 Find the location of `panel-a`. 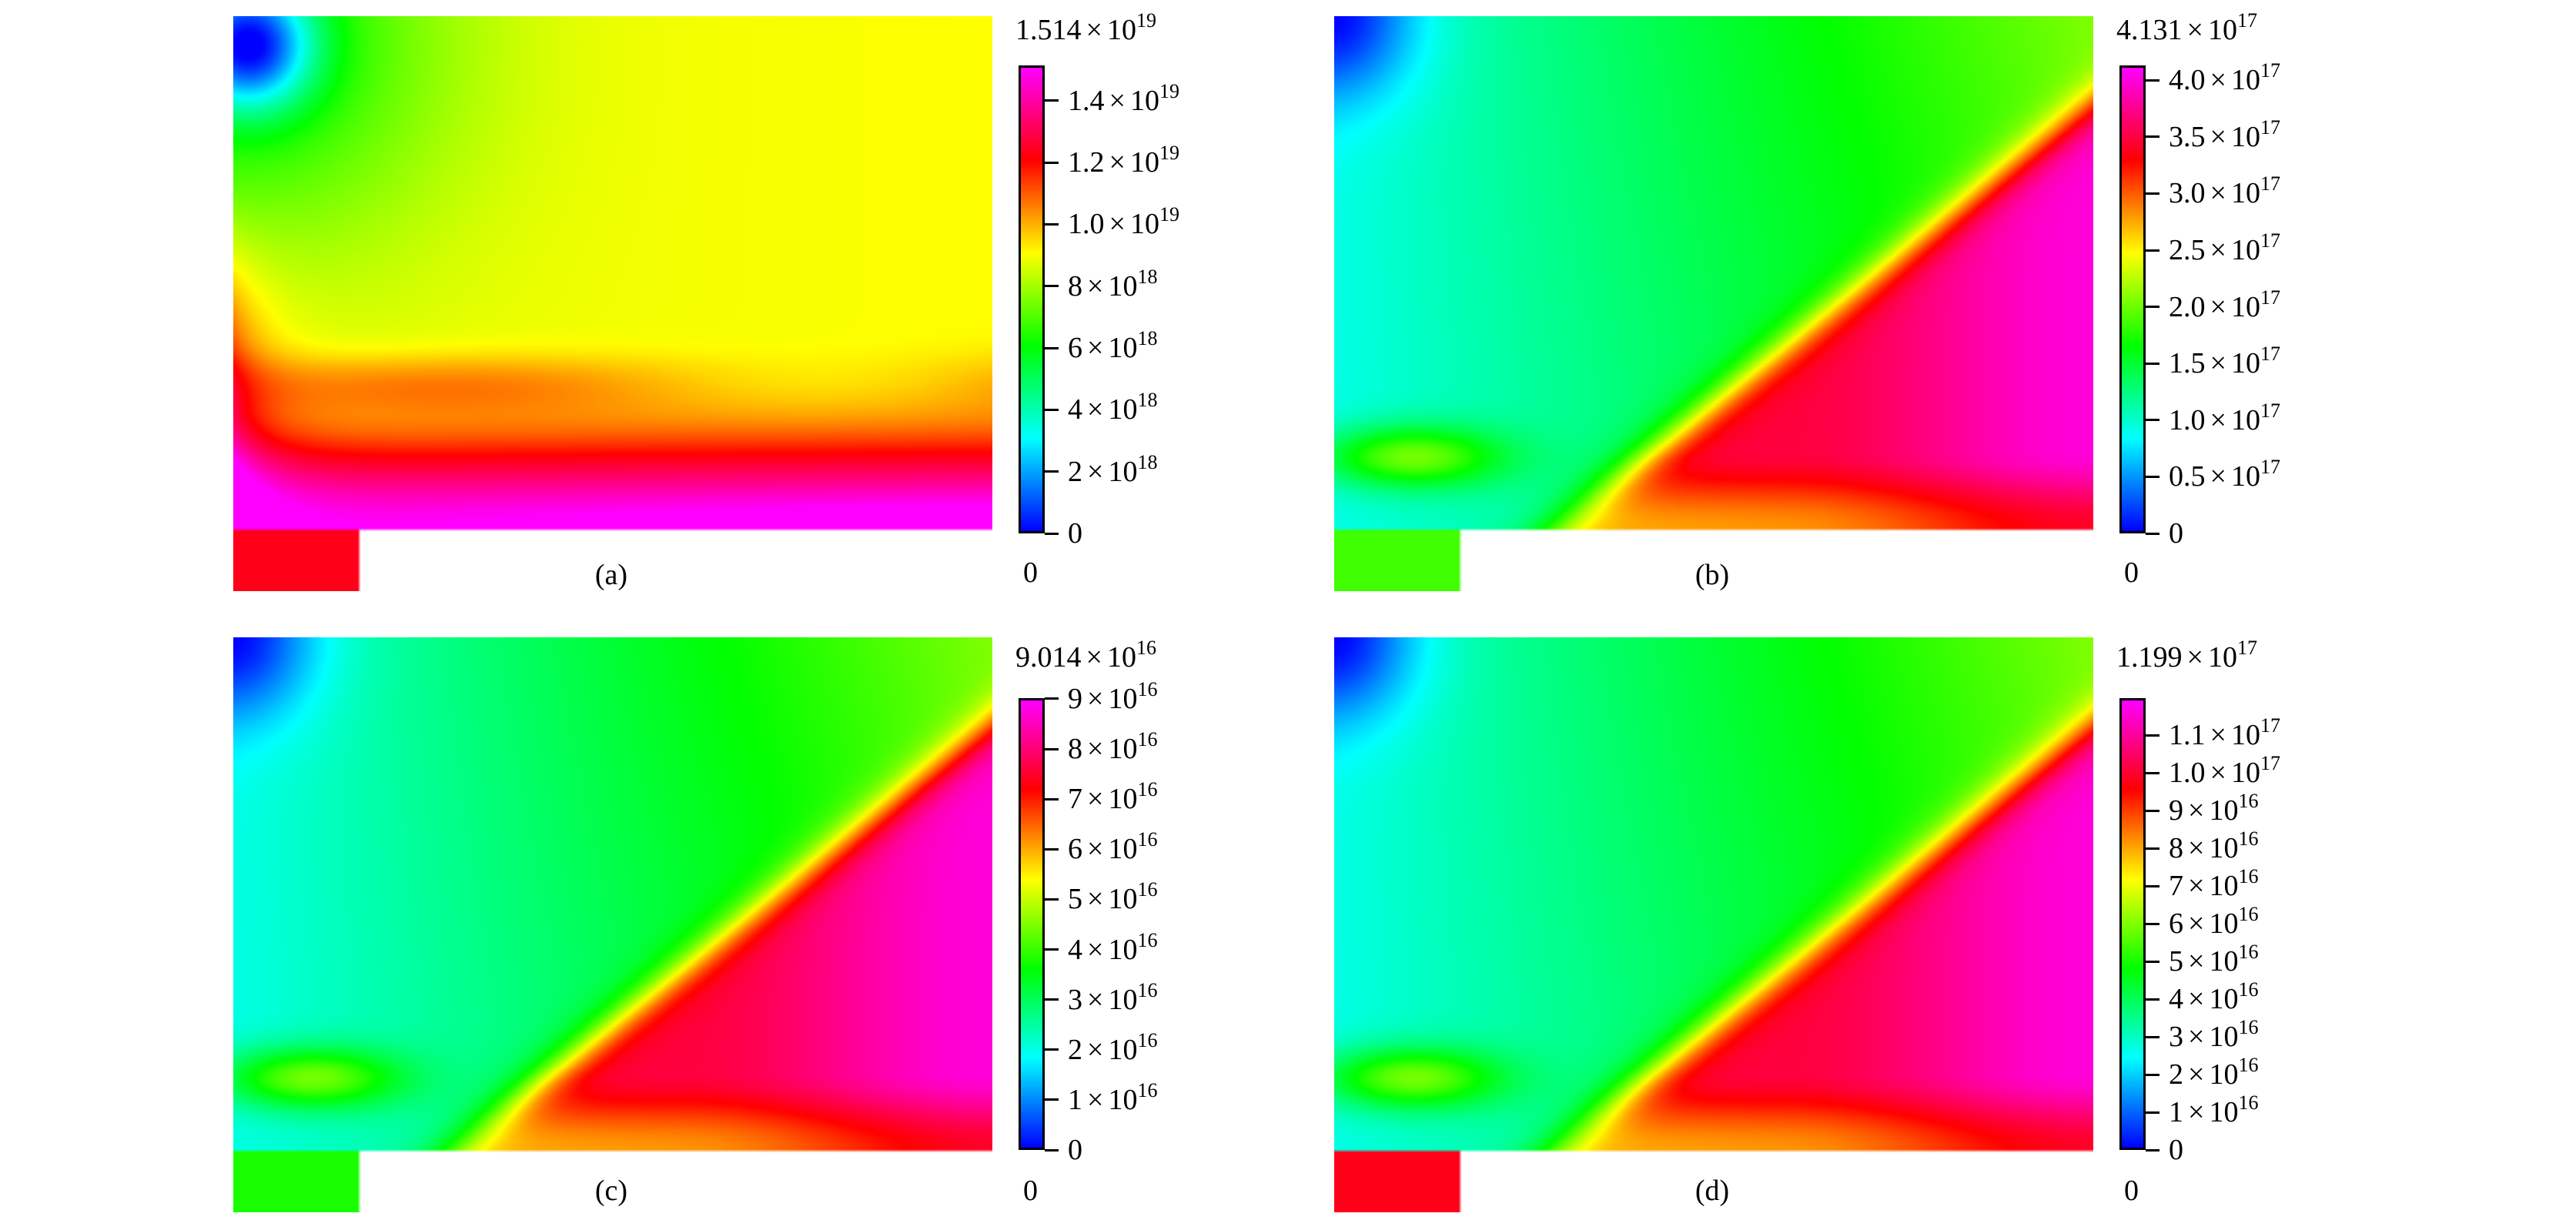

panel-a is located at coordinates (613, 303).